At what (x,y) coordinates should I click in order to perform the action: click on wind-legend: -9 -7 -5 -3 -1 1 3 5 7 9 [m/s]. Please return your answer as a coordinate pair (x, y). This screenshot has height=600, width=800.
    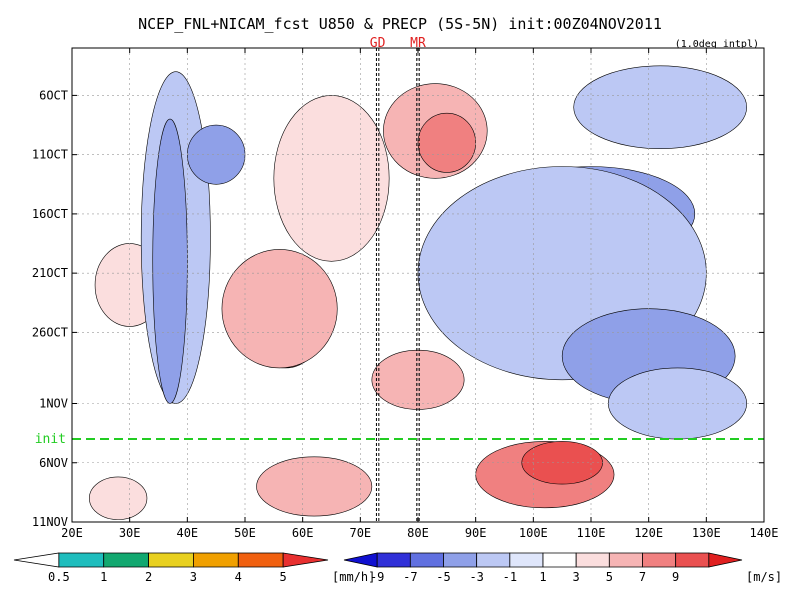
    Looking at the image, I should click on (562, 568).